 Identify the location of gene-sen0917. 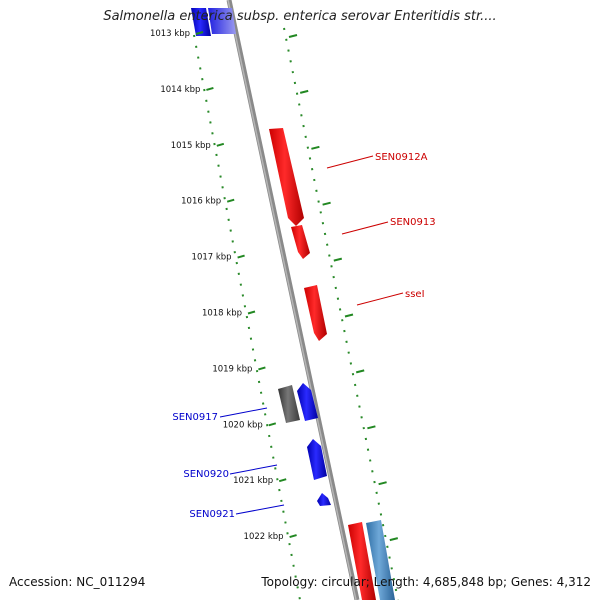
(307, 402).